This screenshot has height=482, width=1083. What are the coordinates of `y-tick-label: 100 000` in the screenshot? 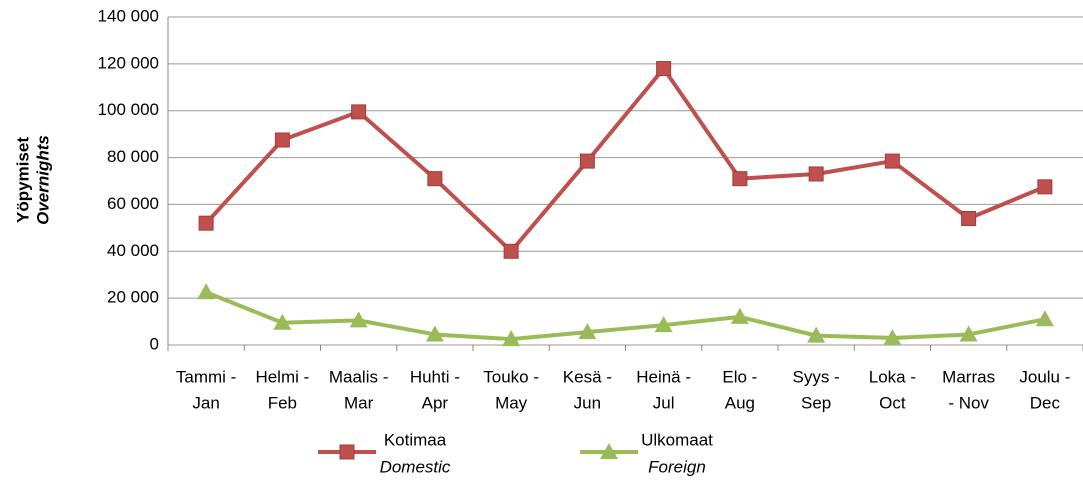 It's located at (128, 109).